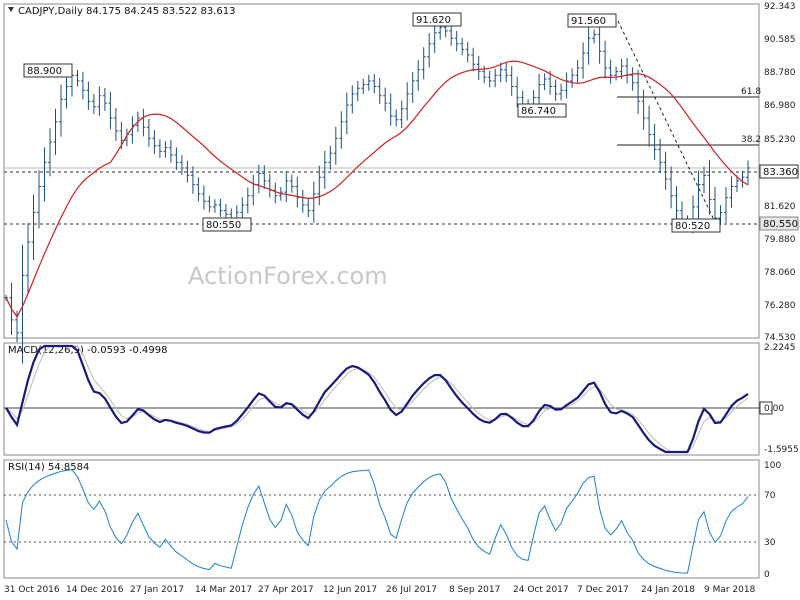 This screenshot has width=800, height=600. I want to click on symbol-title: CADJPY,Daily, so click(50, 11).